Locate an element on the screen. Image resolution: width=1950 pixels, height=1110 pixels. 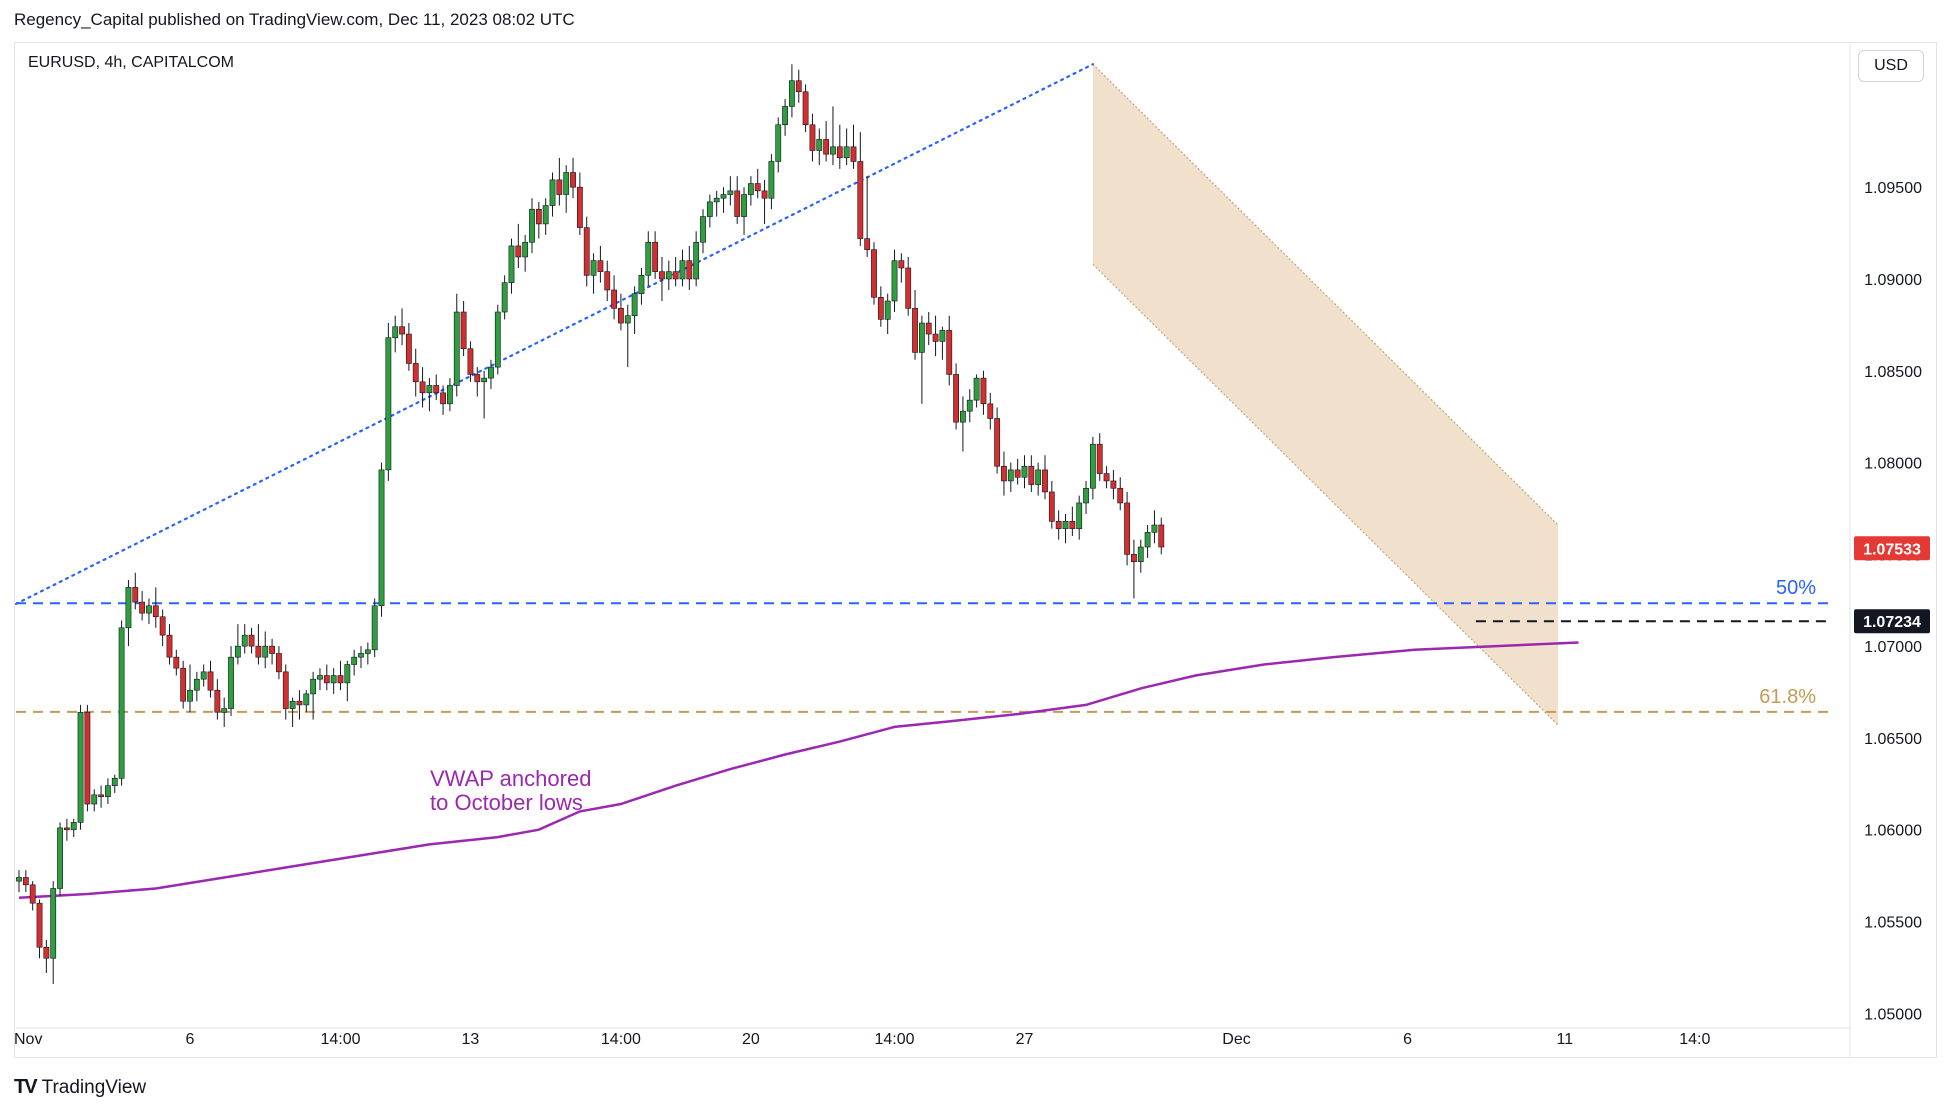
time-tick-label: 14:0 is located at coordinates (1694, 1039).